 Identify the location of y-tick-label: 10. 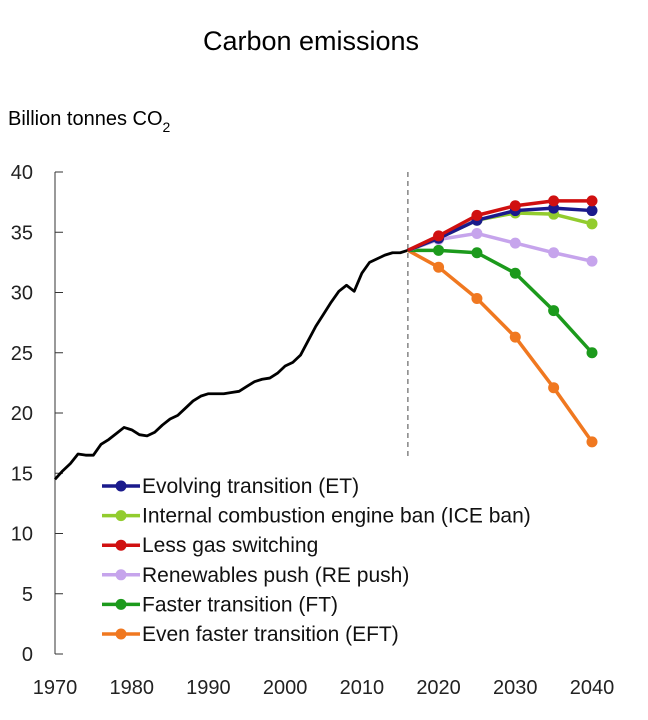
(22, 535).